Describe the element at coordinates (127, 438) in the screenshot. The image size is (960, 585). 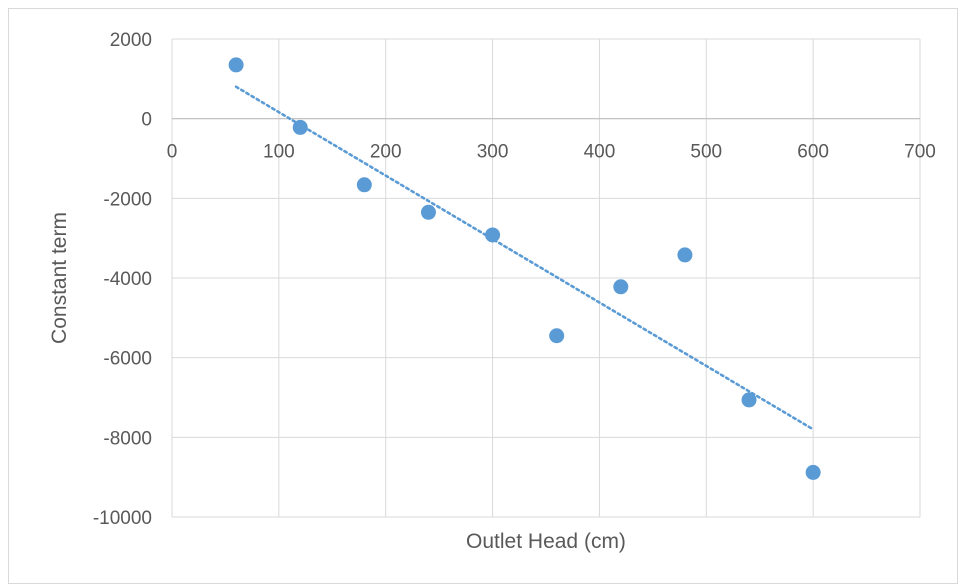
I see `y-tick-label: -8000` at that location.